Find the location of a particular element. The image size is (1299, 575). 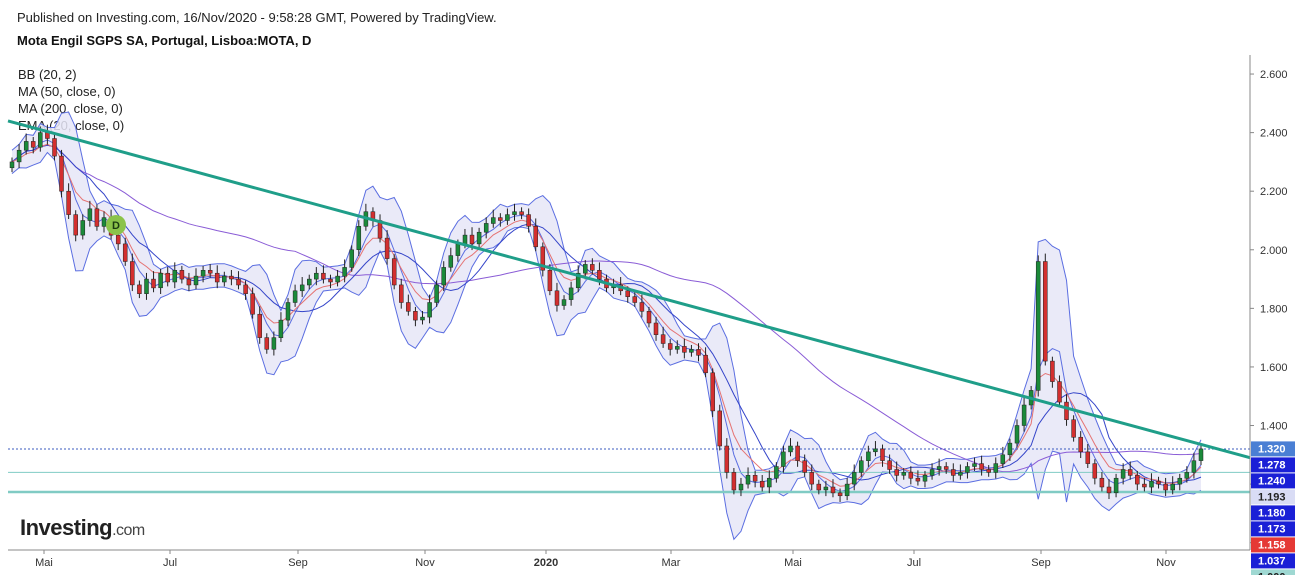

price-label-text: 1.193 is located at coordinates (1272, 497).